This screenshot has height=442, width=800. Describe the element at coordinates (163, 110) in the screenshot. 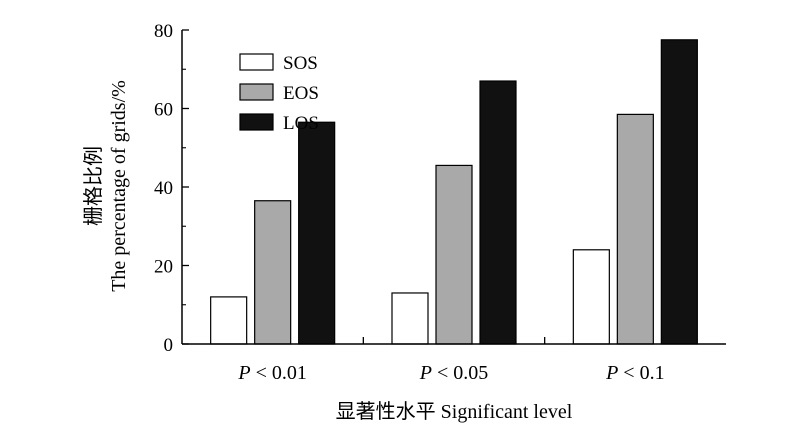

I see `y-tick-label: 60` at that location.